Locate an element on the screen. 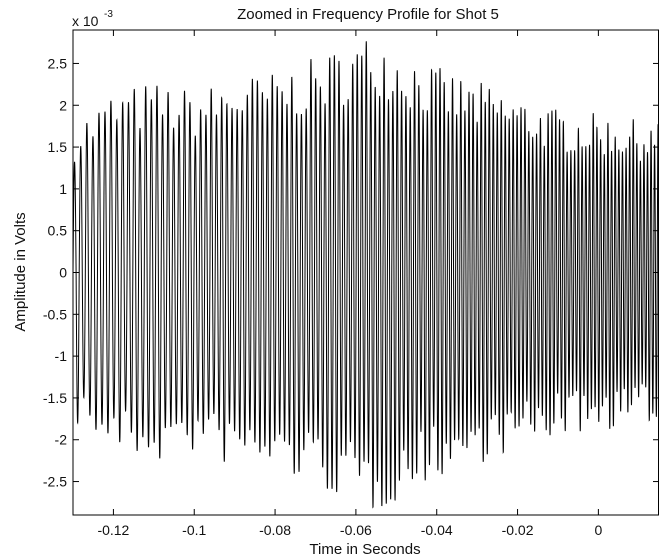 The width and height of the screenshot is (659, 560). x-tick-label: -0.12 is located at coordinates (113, 530).